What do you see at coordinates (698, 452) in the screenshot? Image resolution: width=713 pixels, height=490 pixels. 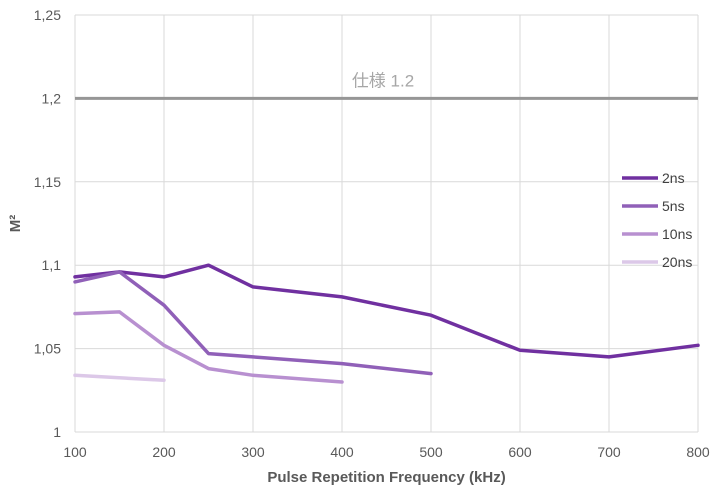 I see `x-tick-label-800: 800` at bounding box center [698, 452].